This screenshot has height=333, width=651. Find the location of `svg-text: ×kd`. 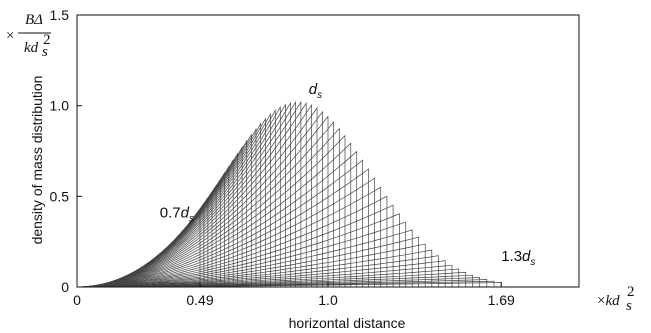

svg-text: ×kd is located at coordinates (608, 301).